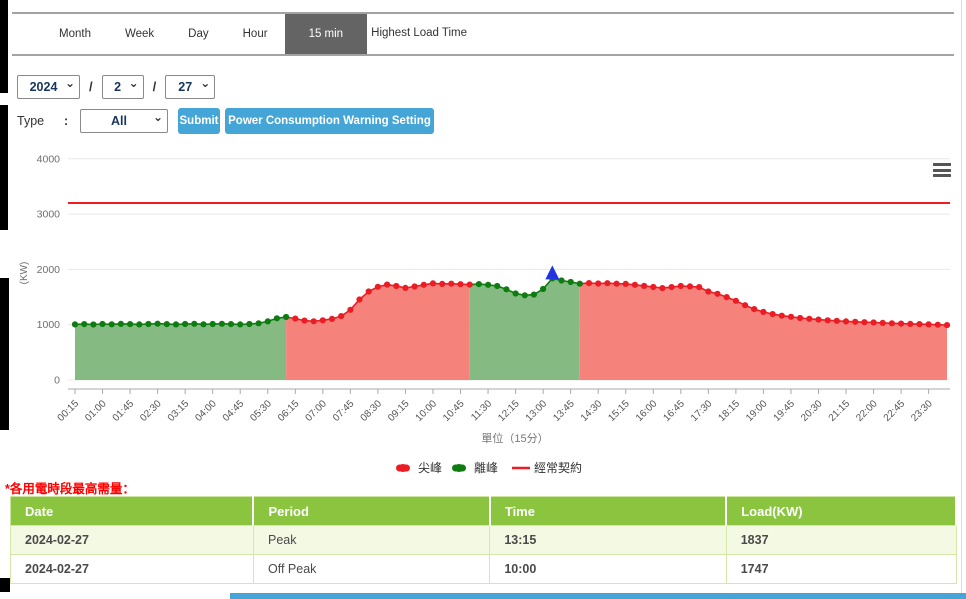  I want to click on day-select: 27, so click(190, 86).